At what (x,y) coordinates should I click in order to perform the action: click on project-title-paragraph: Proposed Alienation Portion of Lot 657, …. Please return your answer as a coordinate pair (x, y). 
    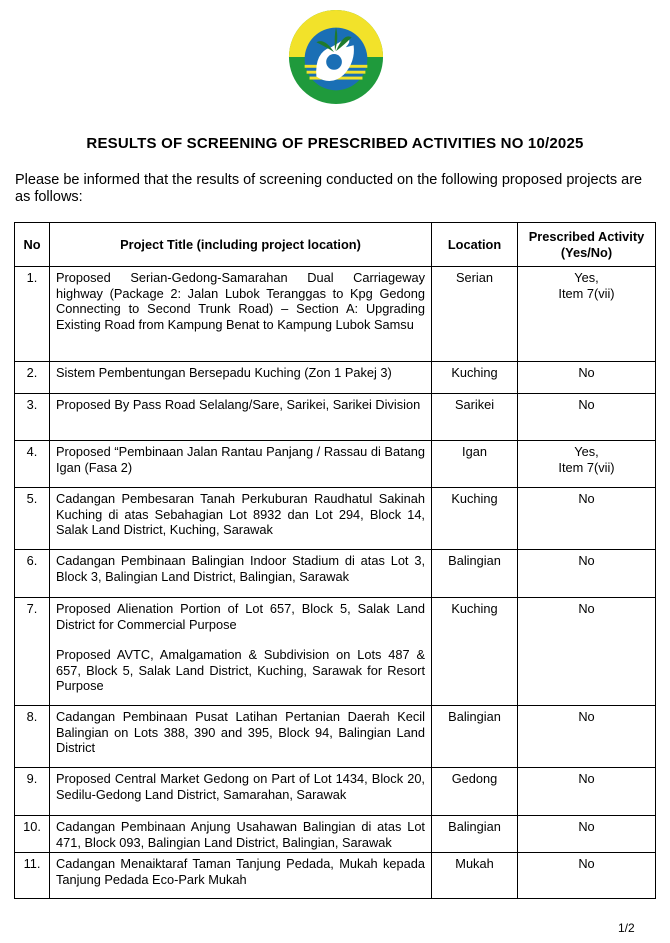
    Looking at the image, I should click on (240, 616).